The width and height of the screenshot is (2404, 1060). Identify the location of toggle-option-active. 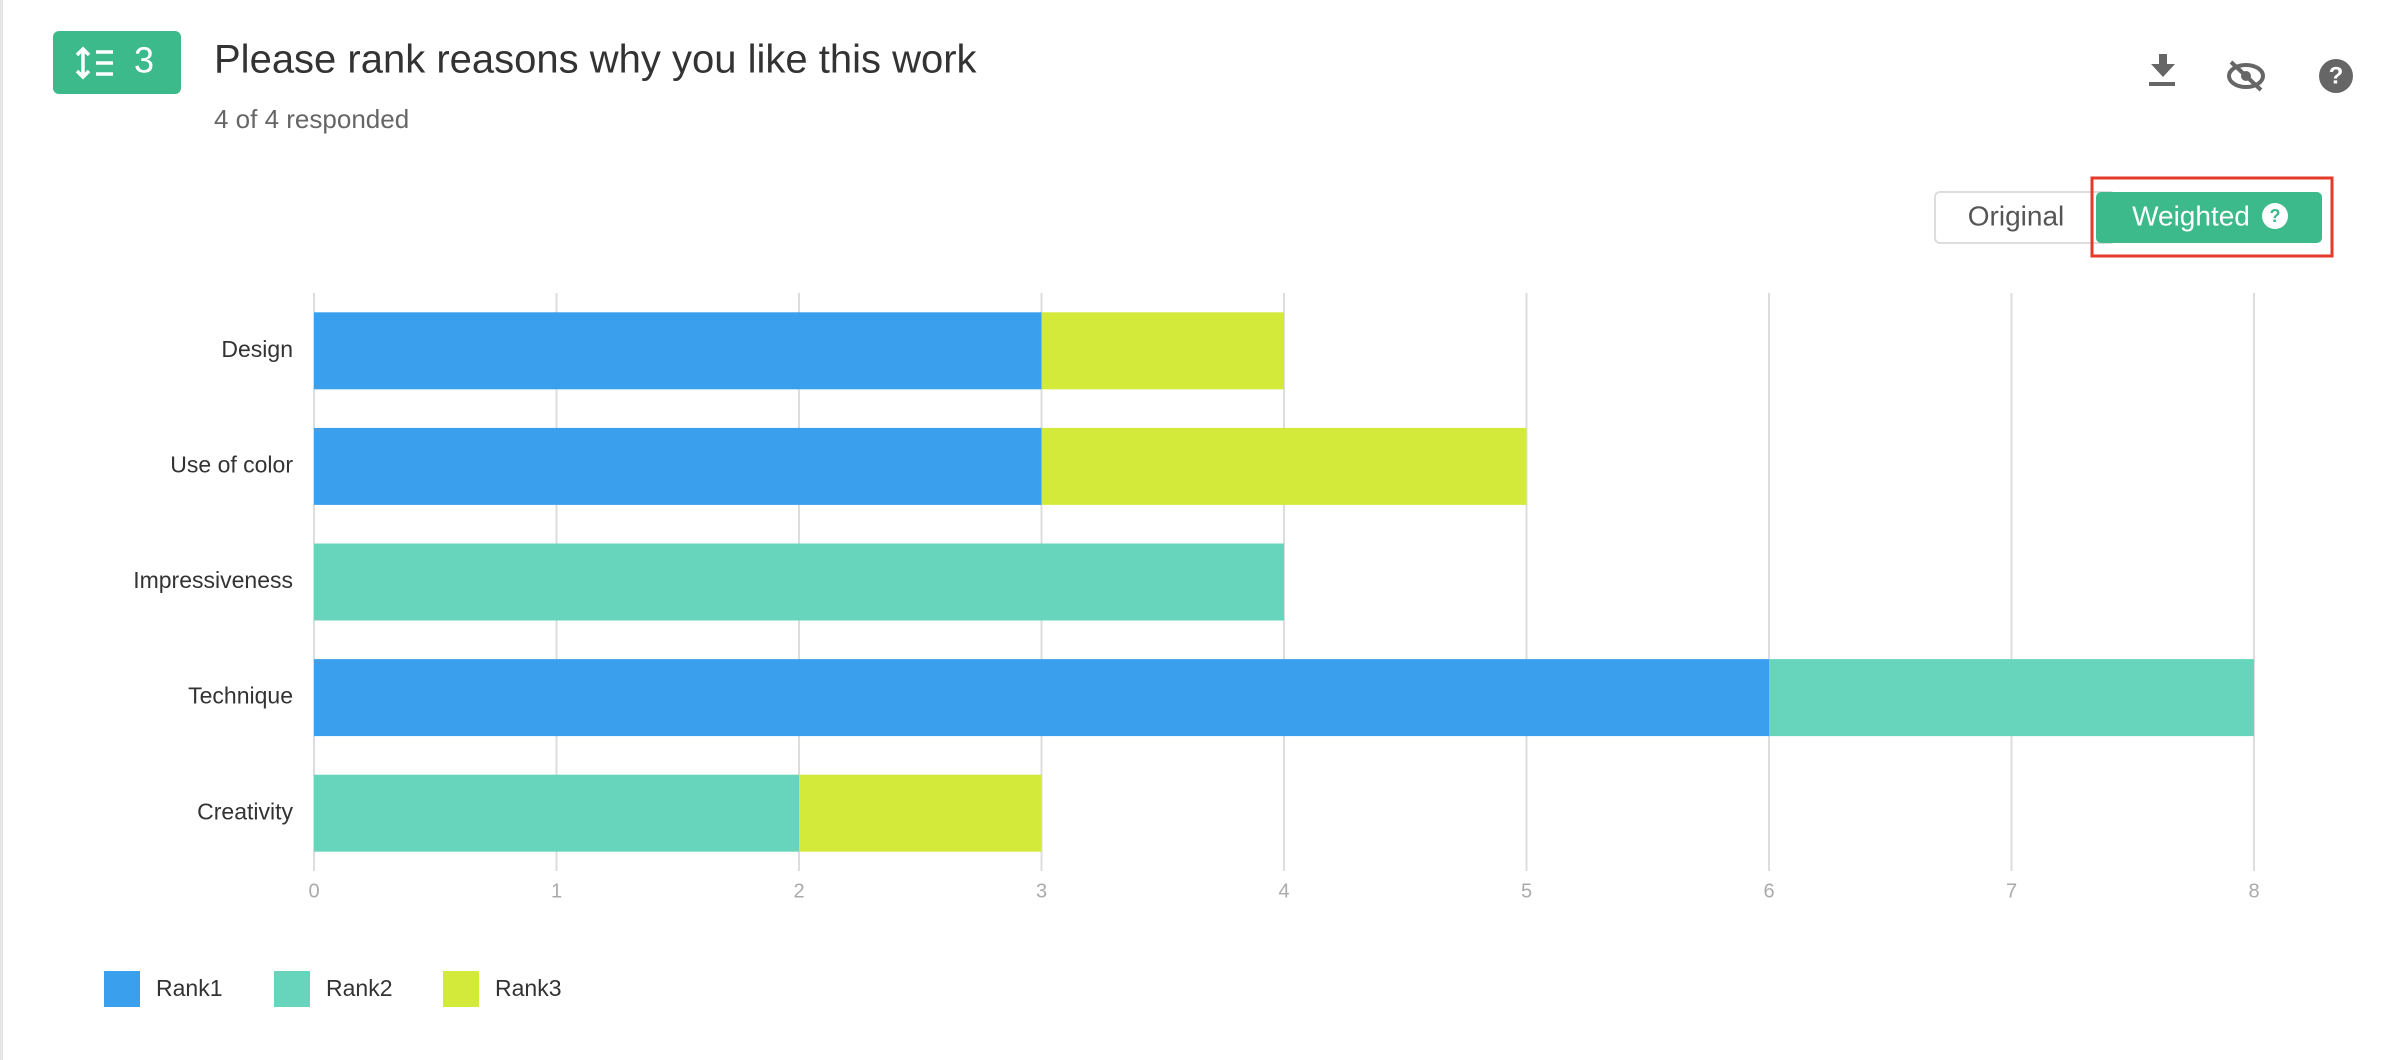
(2209, 217).